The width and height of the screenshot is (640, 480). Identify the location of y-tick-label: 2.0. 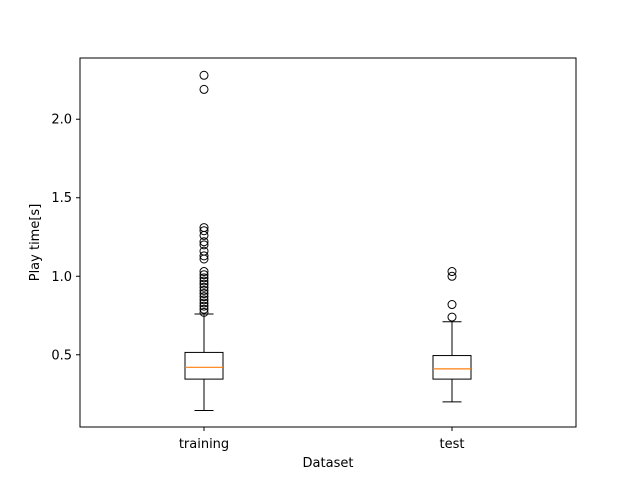
(61, 120).